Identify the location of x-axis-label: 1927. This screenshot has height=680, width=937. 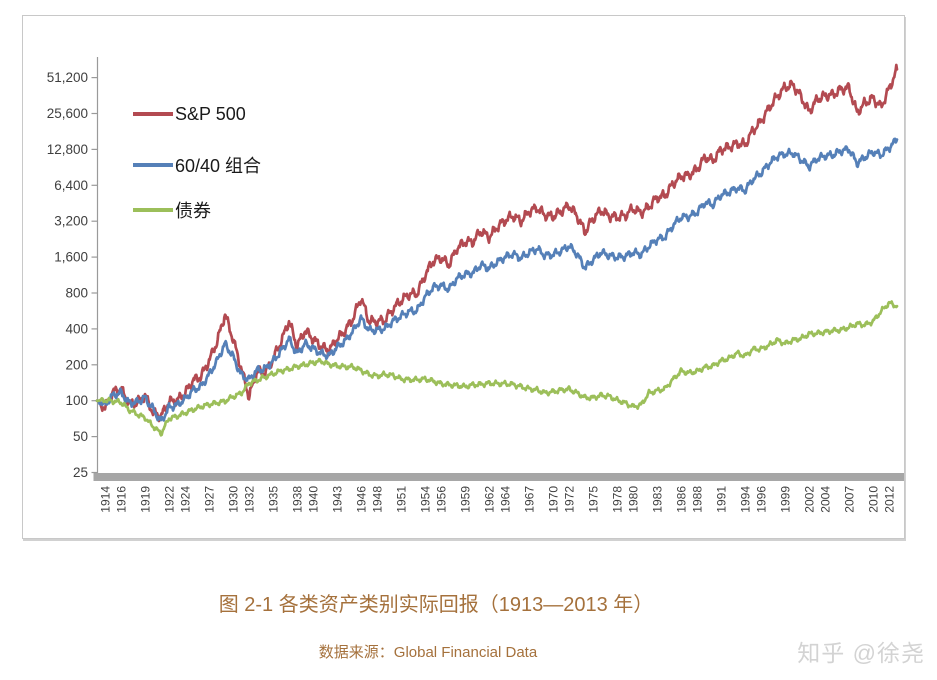
(210, 499).